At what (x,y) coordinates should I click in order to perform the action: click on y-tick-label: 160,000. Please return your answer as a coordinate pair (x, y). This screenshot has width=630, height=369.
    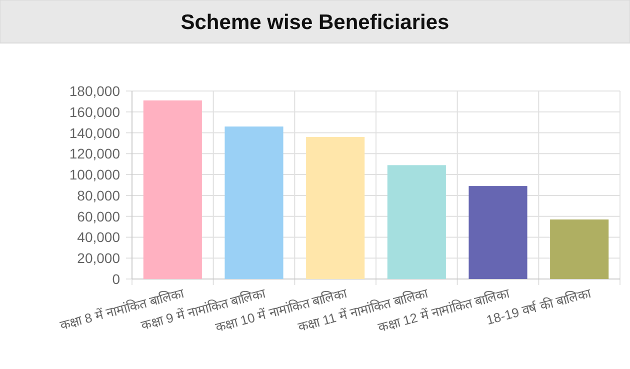
    Looking at the image, I should click on (94, 112).